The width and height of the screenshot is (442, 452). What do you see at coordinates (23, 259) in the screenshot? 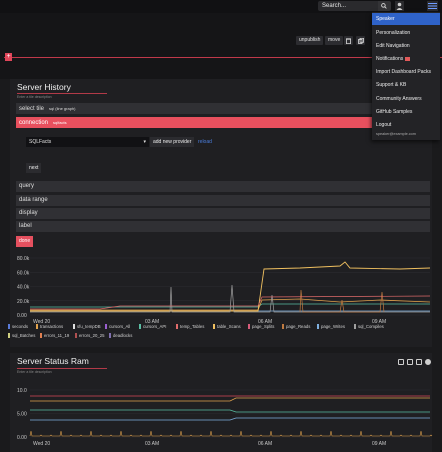
I see `y-tick-label: 80.0k` at bounding box center [23, 259].